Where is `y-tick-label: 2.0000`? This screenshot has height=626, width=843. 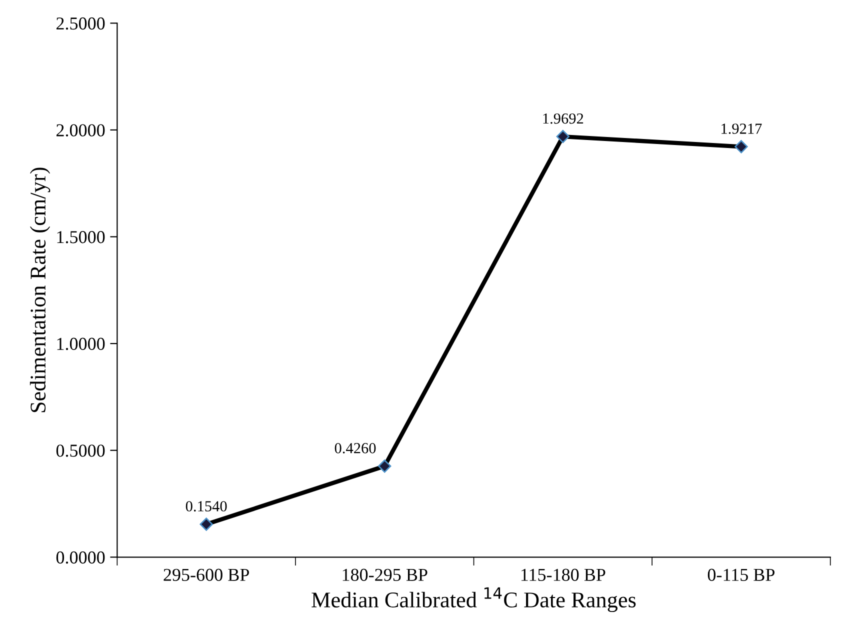
y-tick-label: 2.0000 is located at coordinates (80, 130).